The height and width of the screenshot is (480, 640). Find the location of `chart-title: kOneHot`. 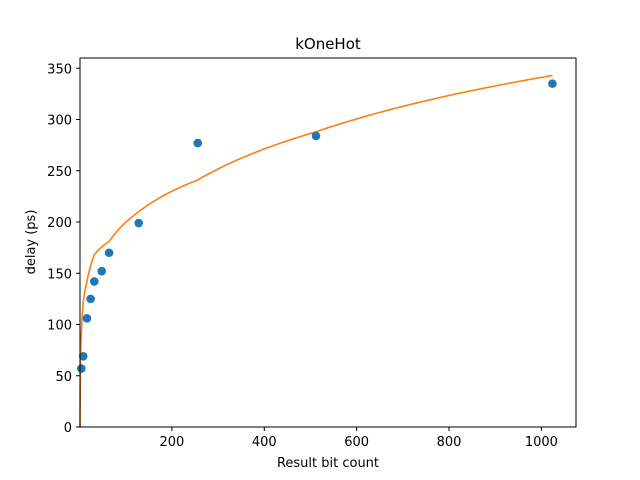

chart-title: kOneHot is located at coordinates (328, 44).